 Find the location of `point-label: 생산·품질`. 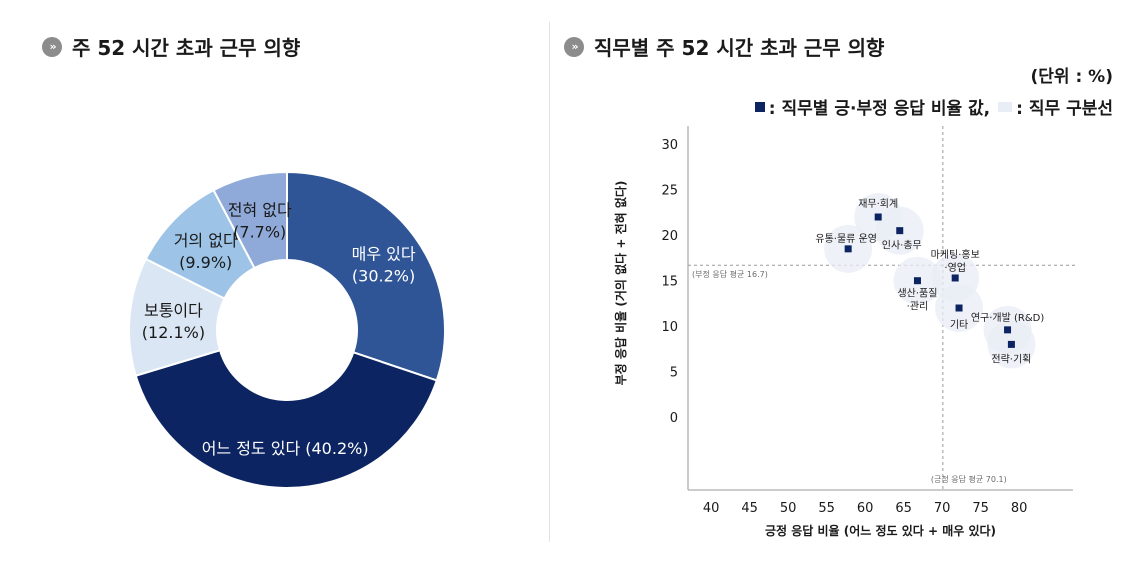

point-label: 생산·품질 is located at coordinates (917, 294).